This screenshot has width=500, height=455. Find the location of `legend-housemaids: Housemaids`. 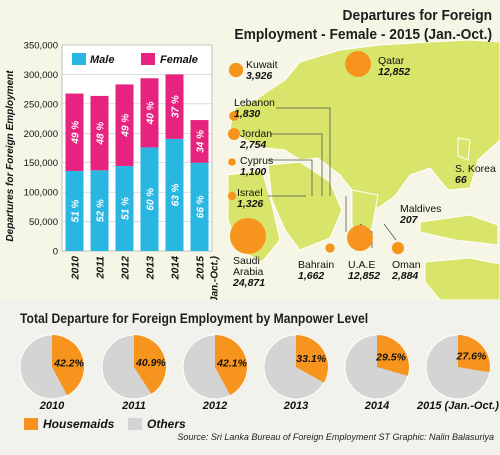

legend-housemaids: Housemaids is located at coordinates (69, 424).